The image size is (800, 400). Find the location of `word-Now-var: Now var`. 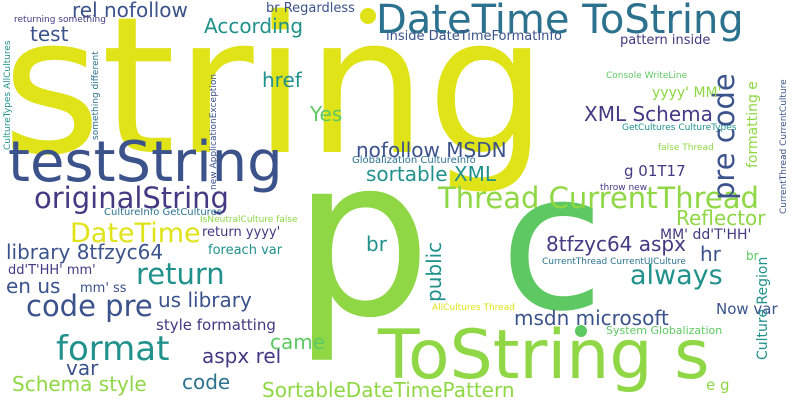

word-Now-var: Now var is located at coordinates (747, 309).